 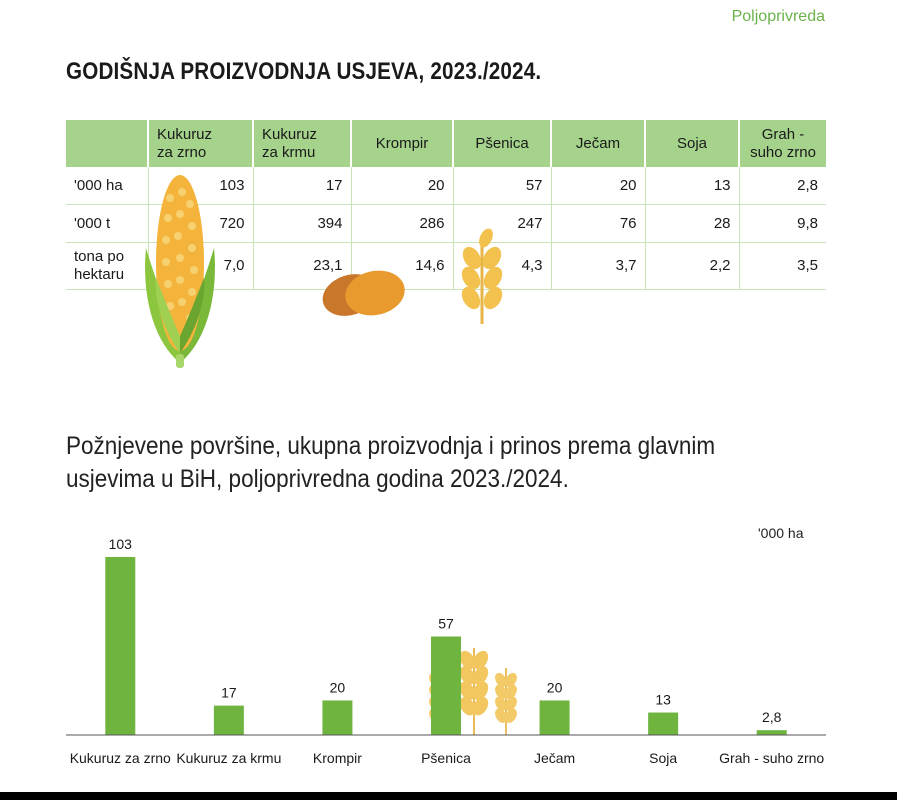 What do you see at coordinates (501, 223) in the screenshot?
I see `table-cell: 247` at bounding box center [501, 223].